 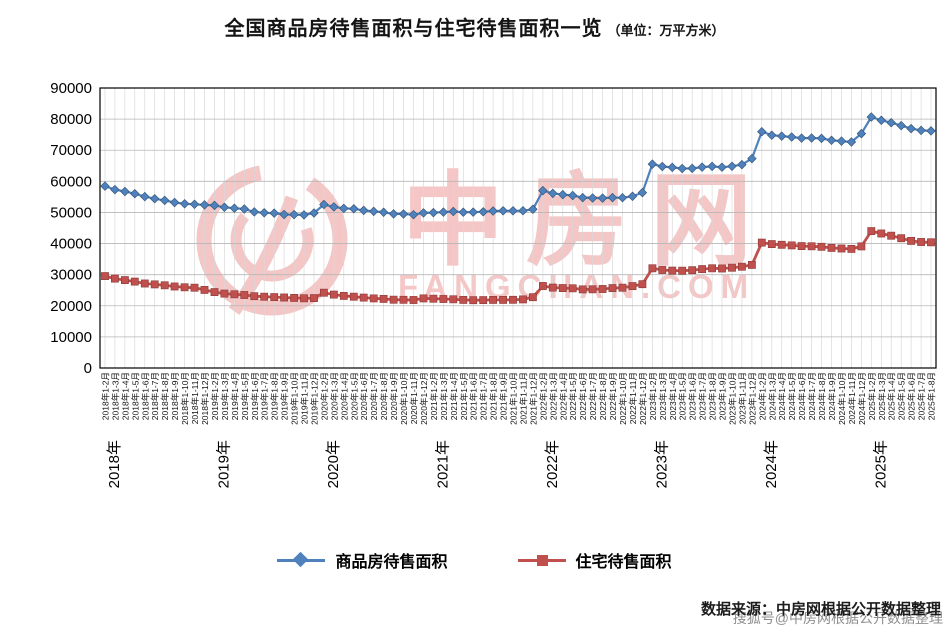 What do you see at coordinates (693, 396) in the screenshot?
I see `svg-text: 2023年1-6月` at bounding box center [693, 396].